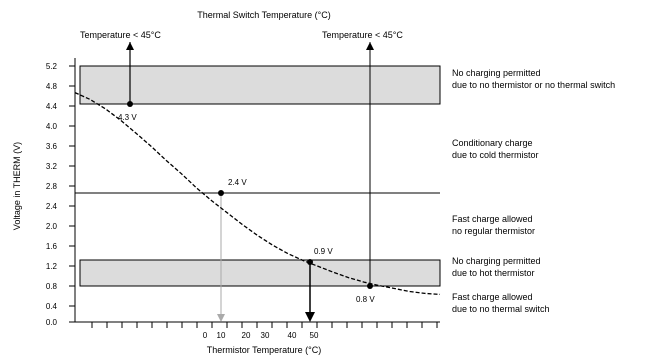  What do you see at coordinates (493, 273) in the screenshot?
I see `region-hot-desc: due to hot thermistor` at bounding box center [493, 273].